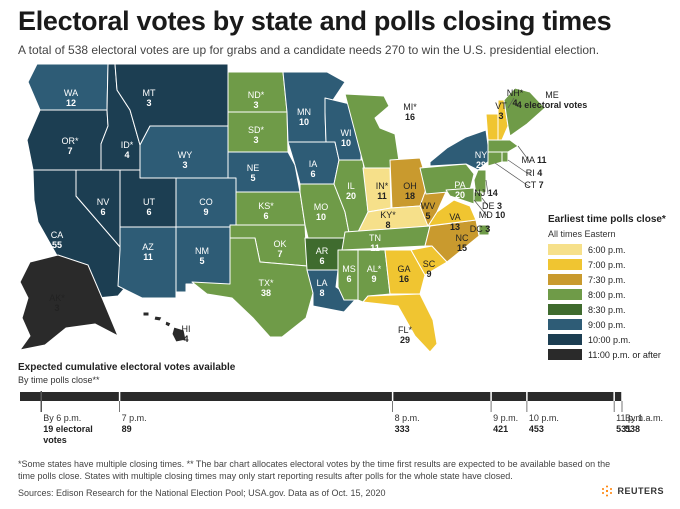 Image resolution: width=680 pixels, height=509 pixels. Describe the element at coordinates (519, 167) in the screenshot. I see `leader-RI` at that location.